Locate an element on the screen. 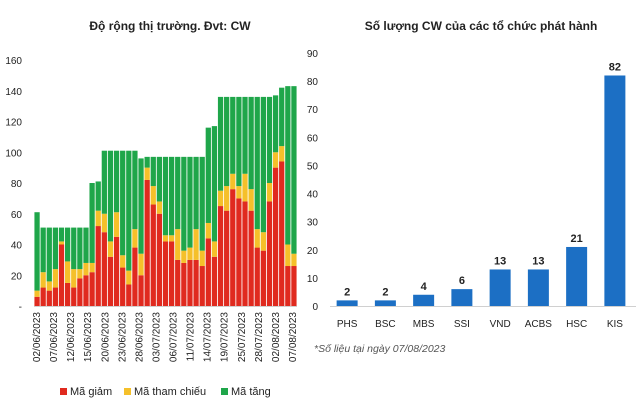 This screenshot has height=407, width=636. bar-mbs is located at coordinates (424, 300).